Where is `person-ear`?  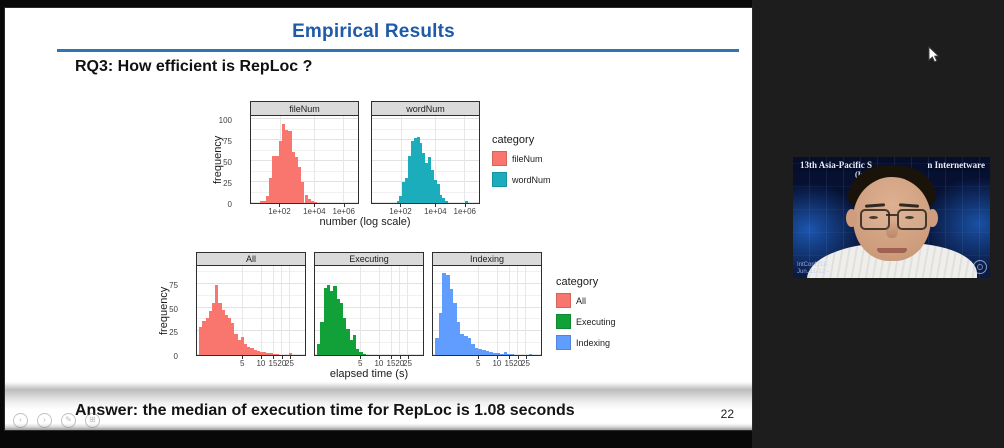
person-ear is located at coordinates (851, 218).